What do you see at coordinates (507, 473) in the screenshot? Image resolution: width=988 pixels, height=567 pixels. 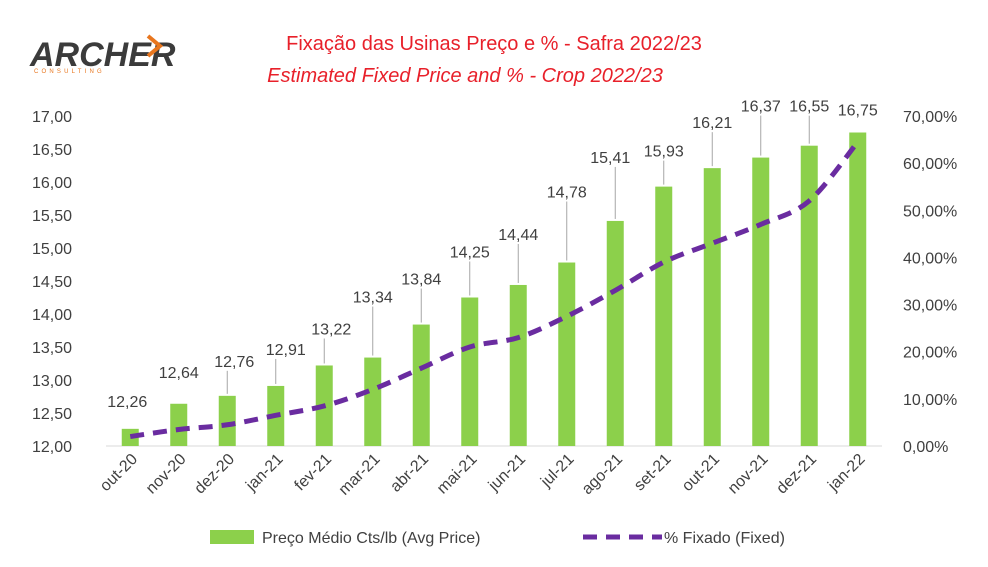 I see `x-tick-label: jun-21` at bounding box center [507, 473].